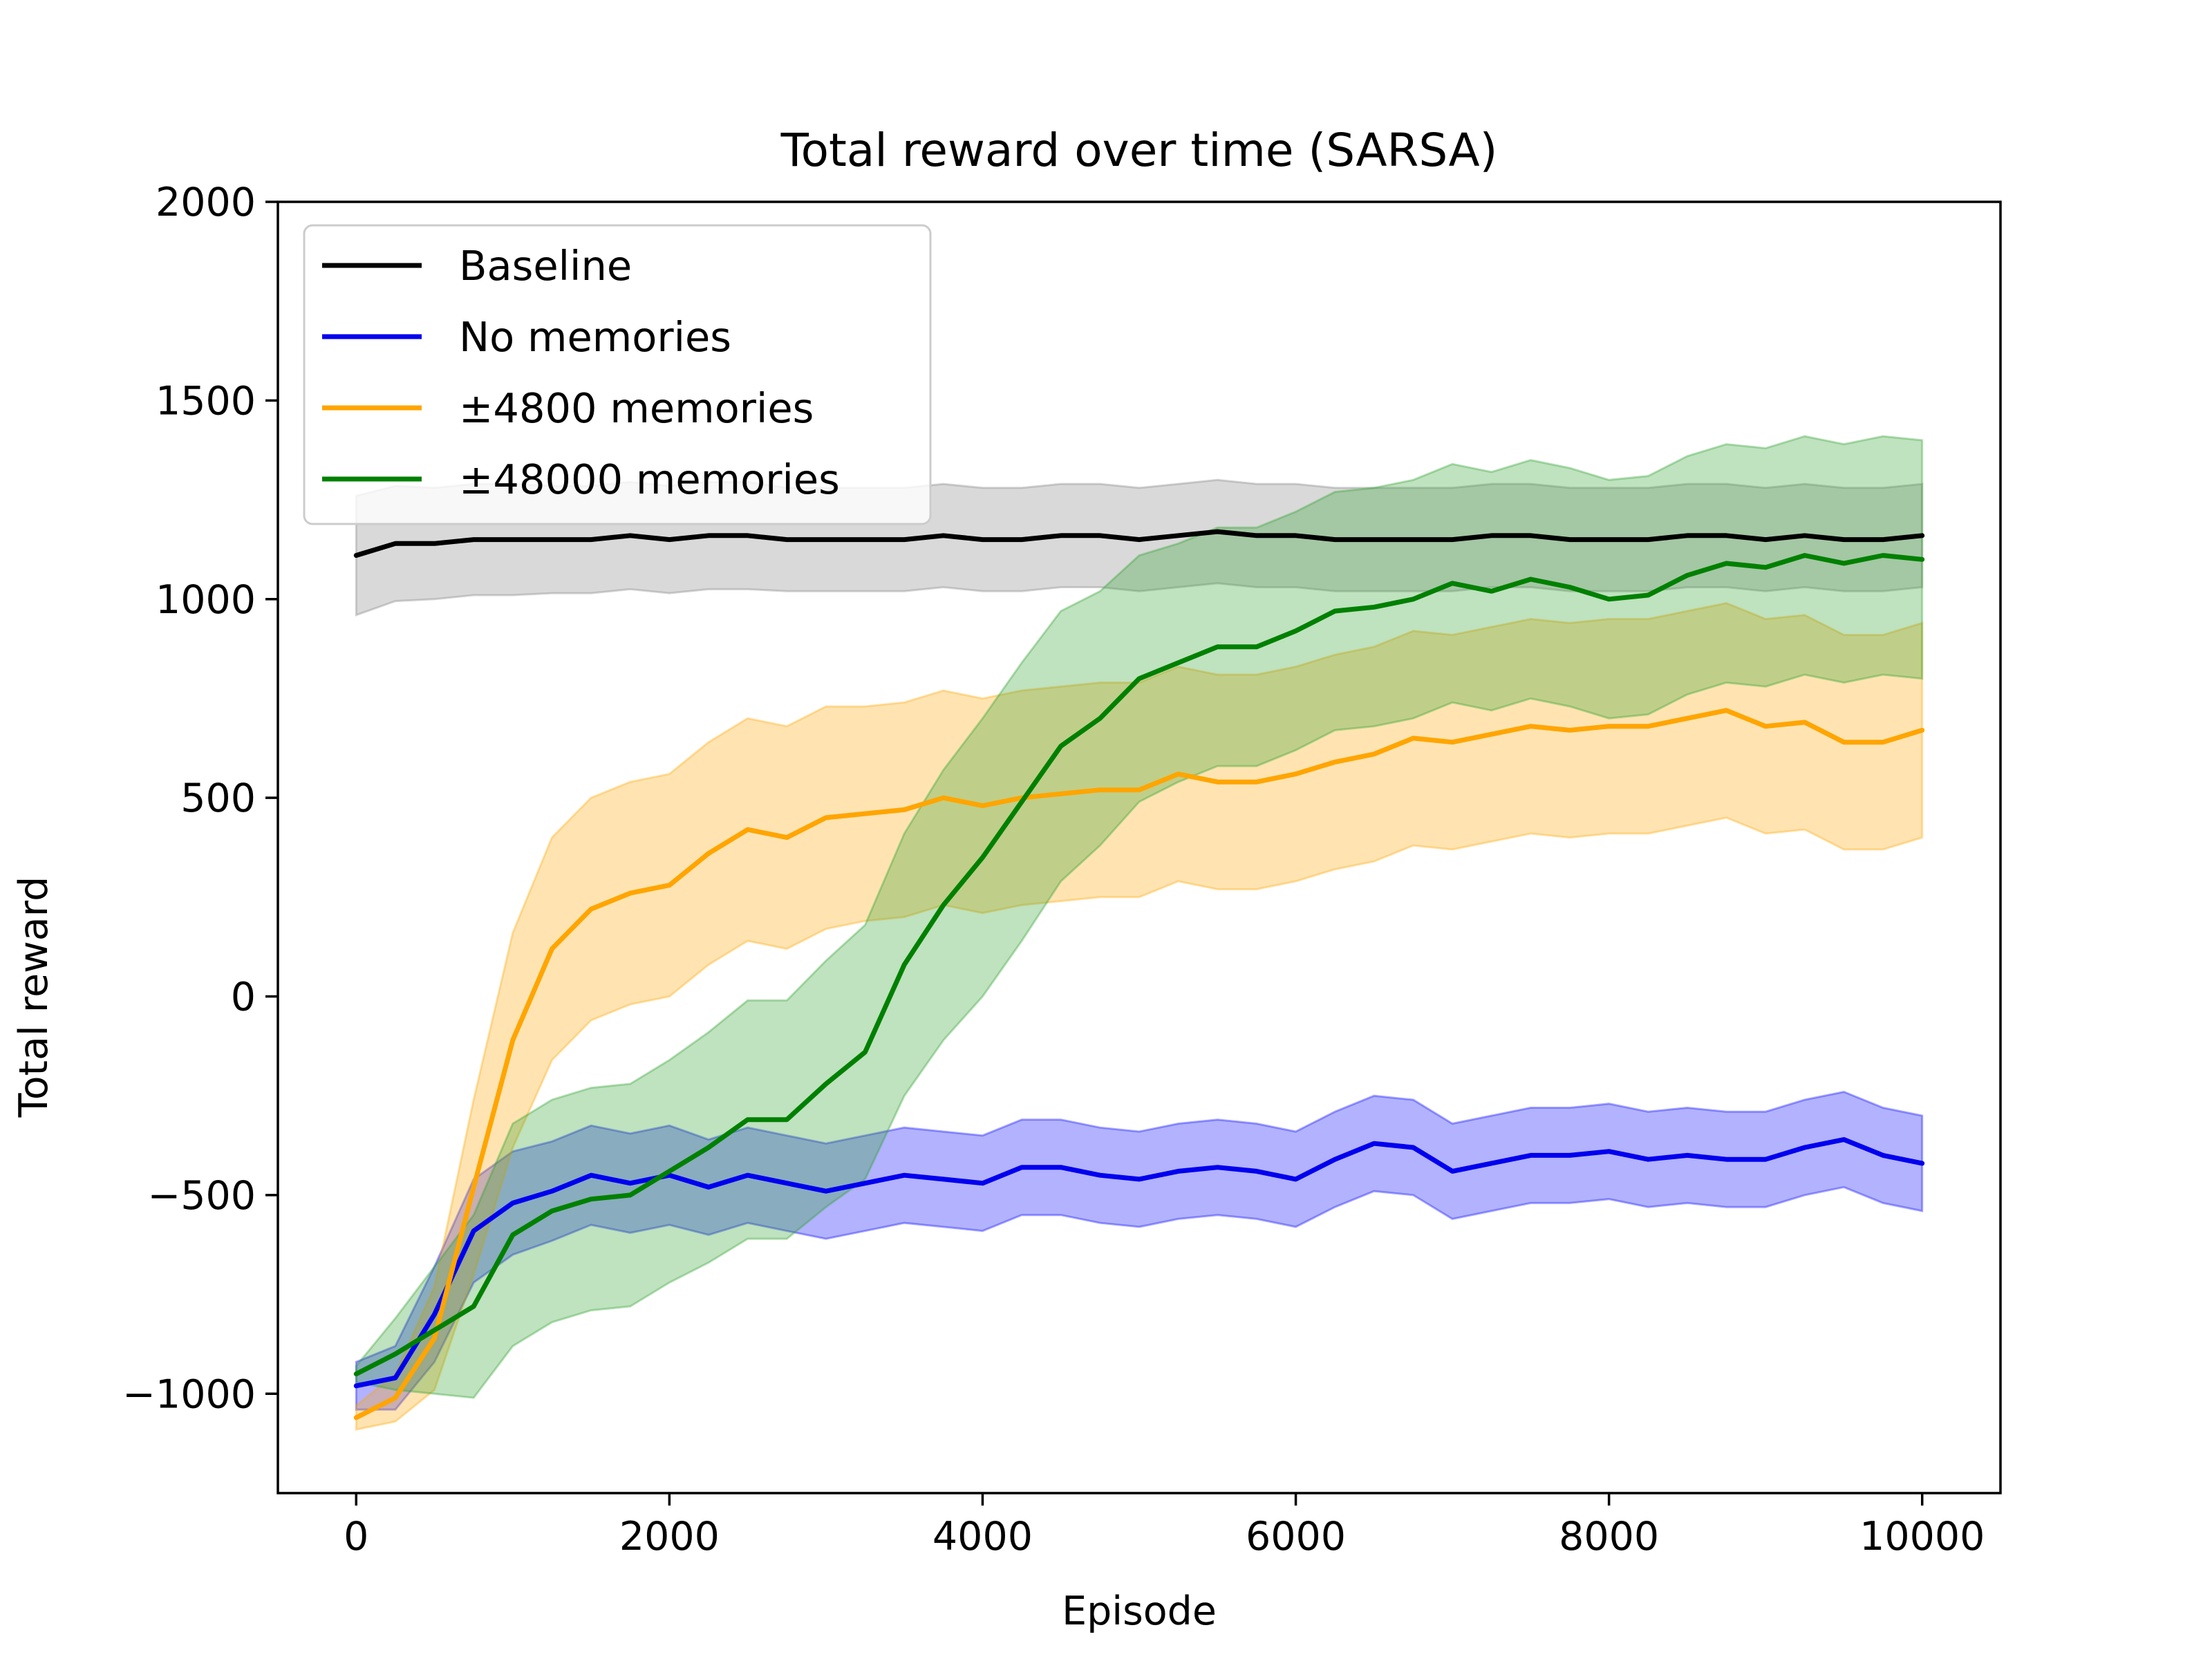 This screenshot has width=2212, height=1659. I want to click on legend-label-1: No memories, so click(595, 337).